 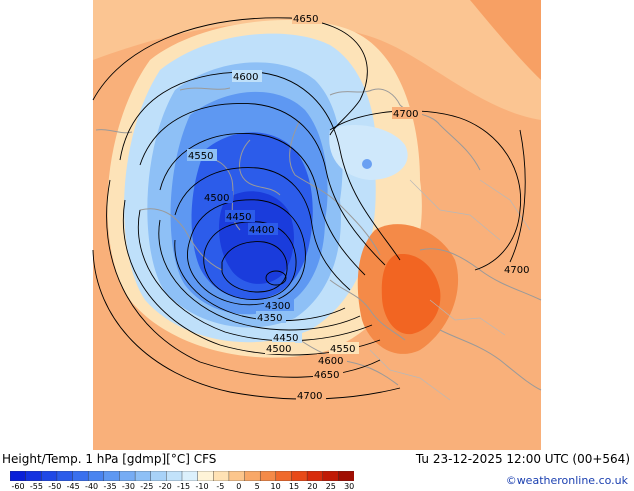 I want to click on warm-anomaly-core, so click(x=411, y=294).